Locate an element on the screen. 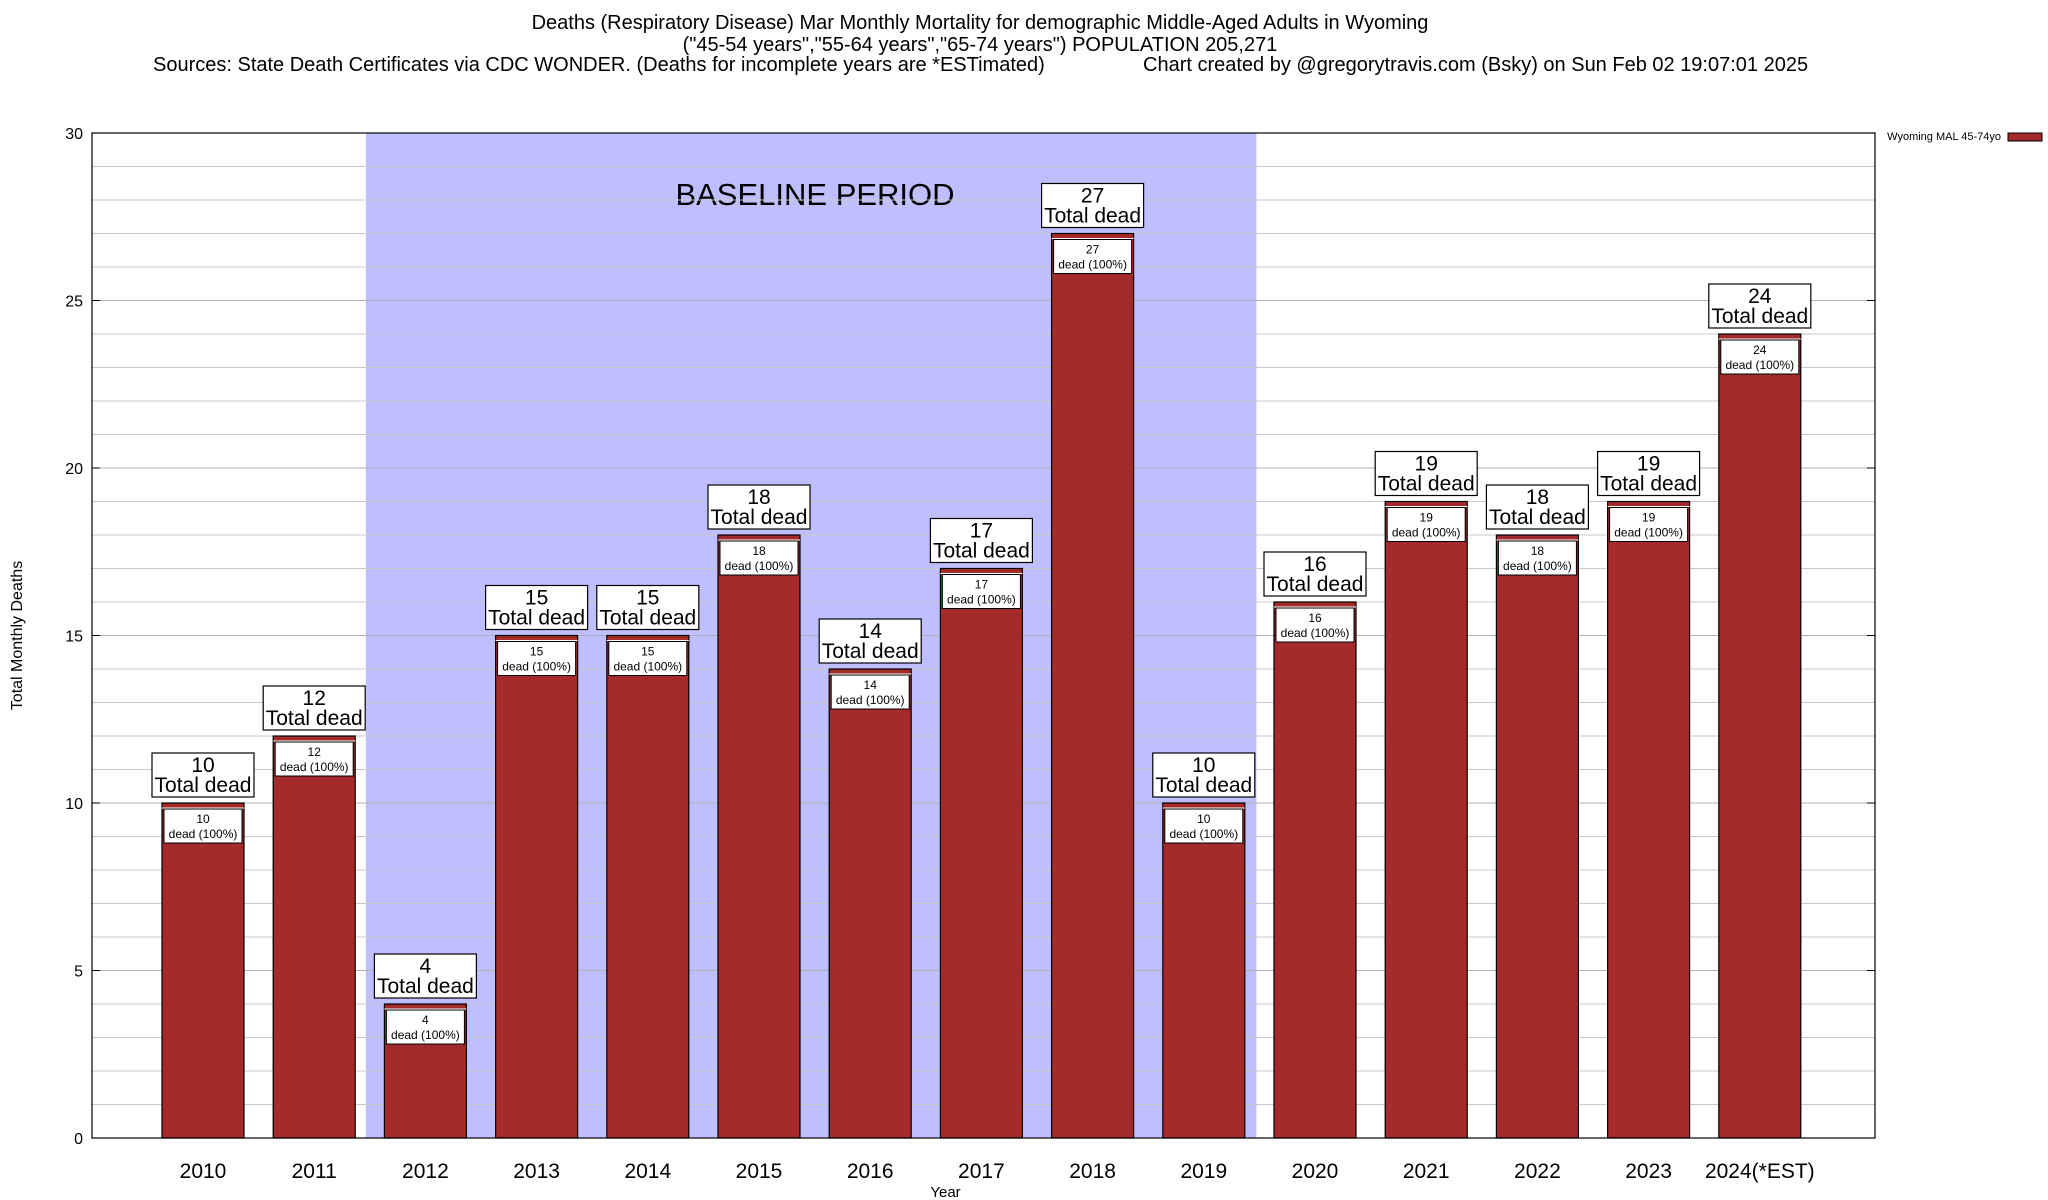 The width and height of the screenshot is (2048, 1200). total-label-value: 4 is located at coordinates (426, 966).